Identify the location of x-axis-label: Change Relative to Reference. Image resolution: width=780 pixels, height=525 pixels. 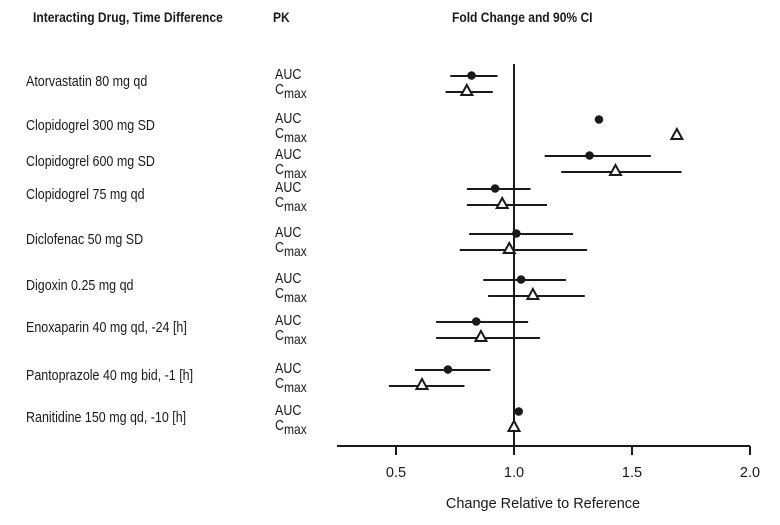
(543, 504).